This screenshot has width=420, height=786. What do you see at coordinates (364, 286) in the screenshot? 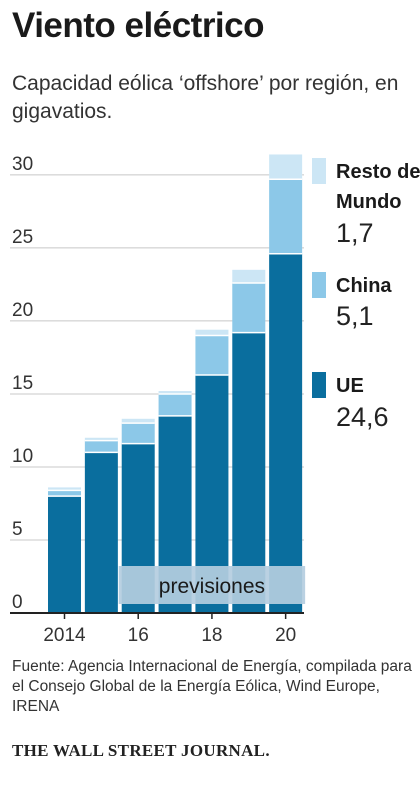
I see `legend-label: China` at bounding box center [364, 286].